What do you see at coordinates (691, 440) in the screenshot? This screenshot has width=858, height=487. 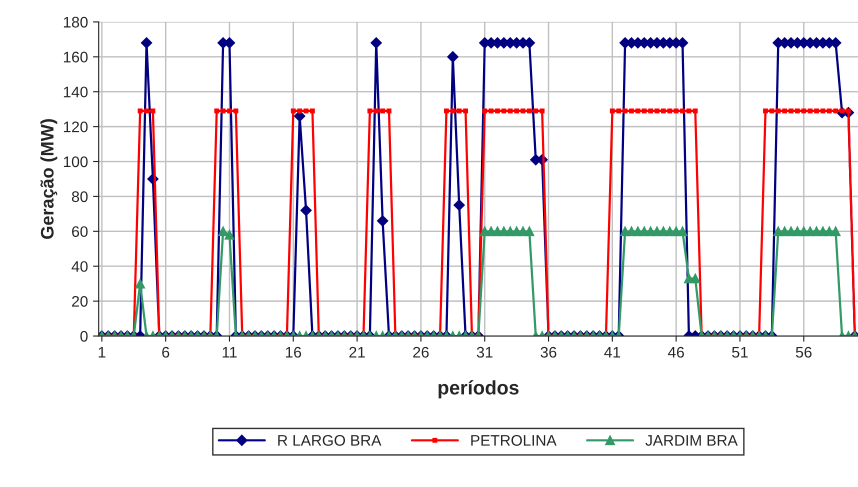 I see `legend-label: JARDIM BRA` at bounding box center [691, 440].